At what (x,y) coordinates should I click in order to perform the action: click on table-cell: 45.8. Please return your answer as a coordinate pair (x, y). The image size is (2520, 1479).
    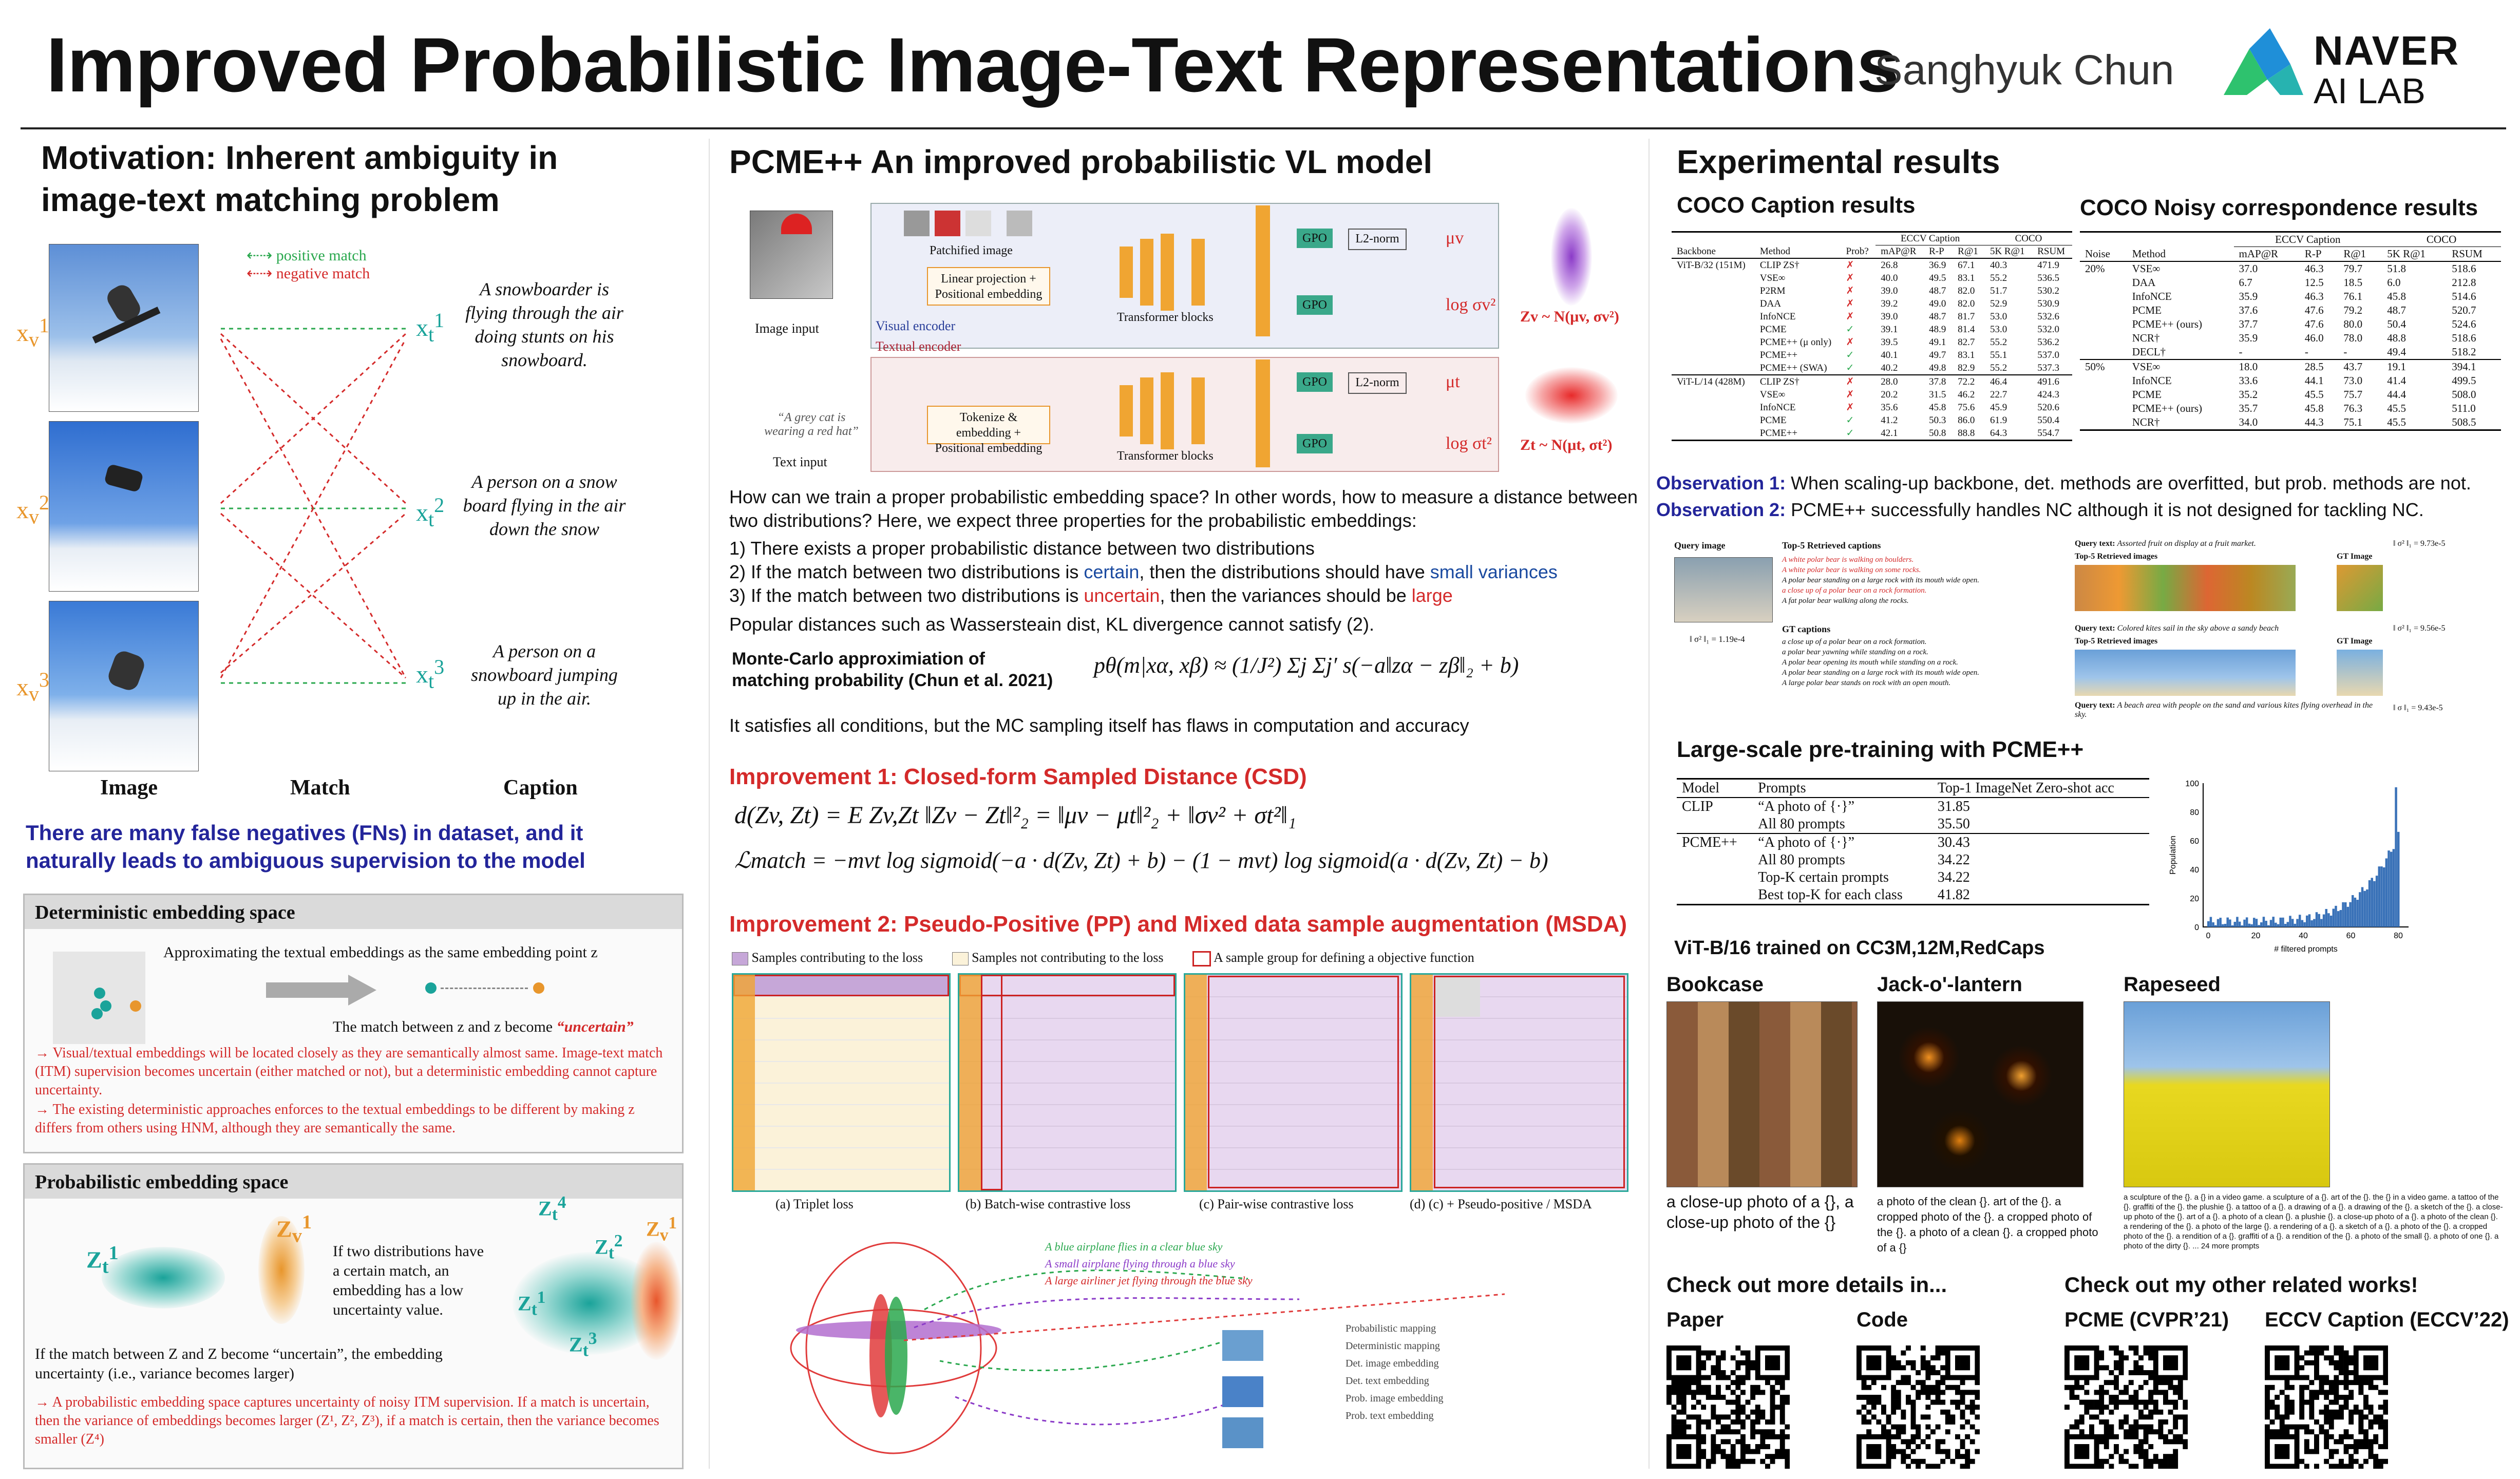
    Looking at the image, I should click on (2314, 408).